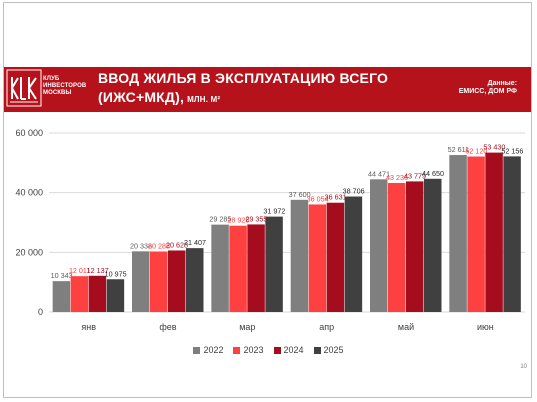 The width and height of the screenshot is (537, 402). Describe the element at coordinates (433, 245) in the screenshot. I see `bar-2025-май` at that location.